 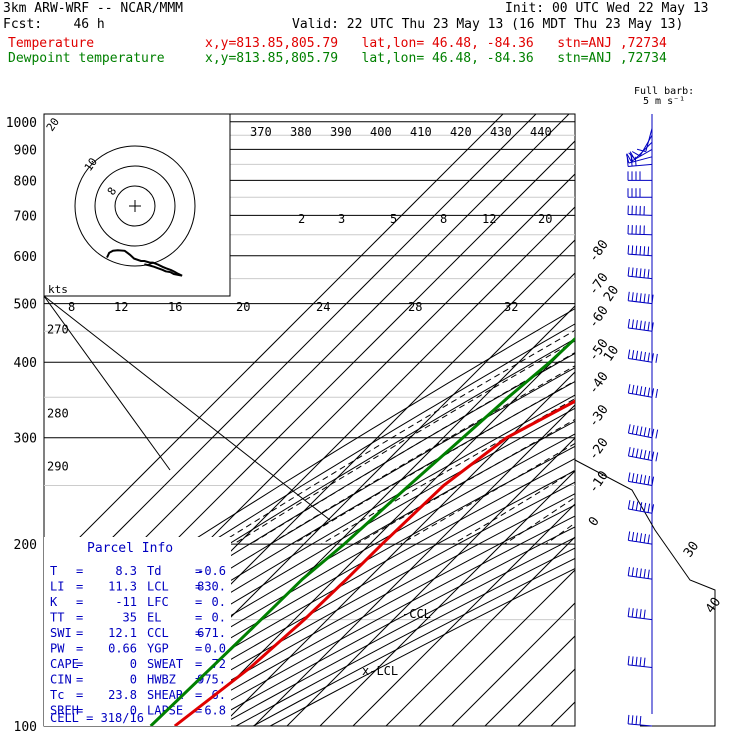 What do you see at coordinates (158, 649) in the screenshot?
I see `parcel-key: YGP` at bounding box center [158, 649].